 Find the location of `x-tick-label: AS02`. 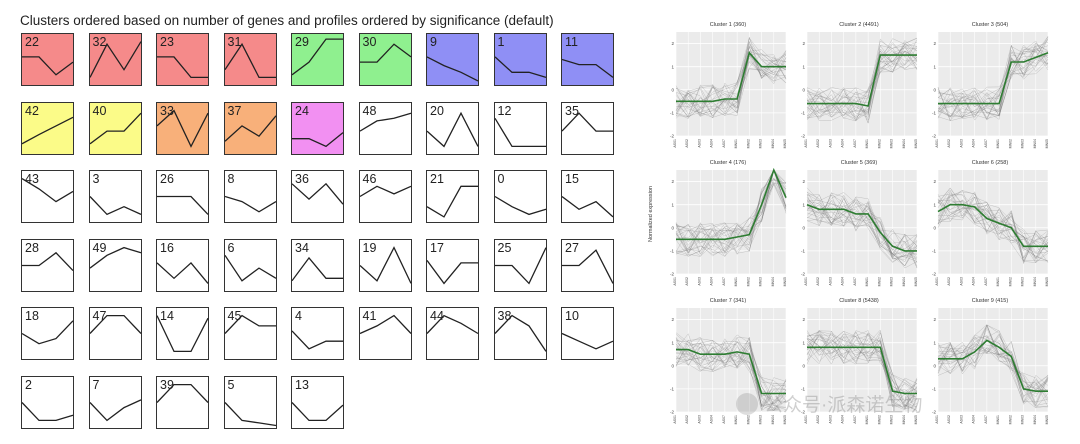

x-tick-label: AS02 is located at coordinates (687, 281).